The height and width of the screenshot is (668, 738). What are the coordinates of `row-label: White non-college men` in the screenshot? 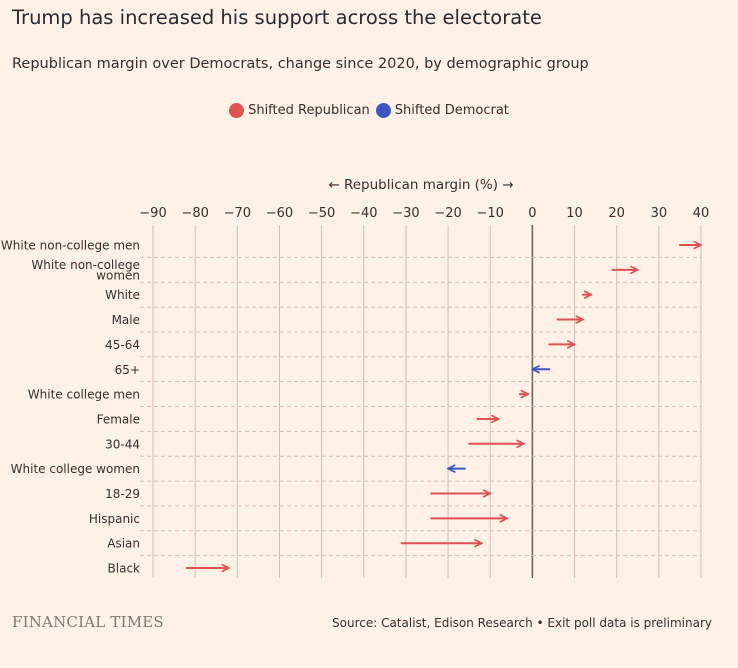 It's located at (70, 246).